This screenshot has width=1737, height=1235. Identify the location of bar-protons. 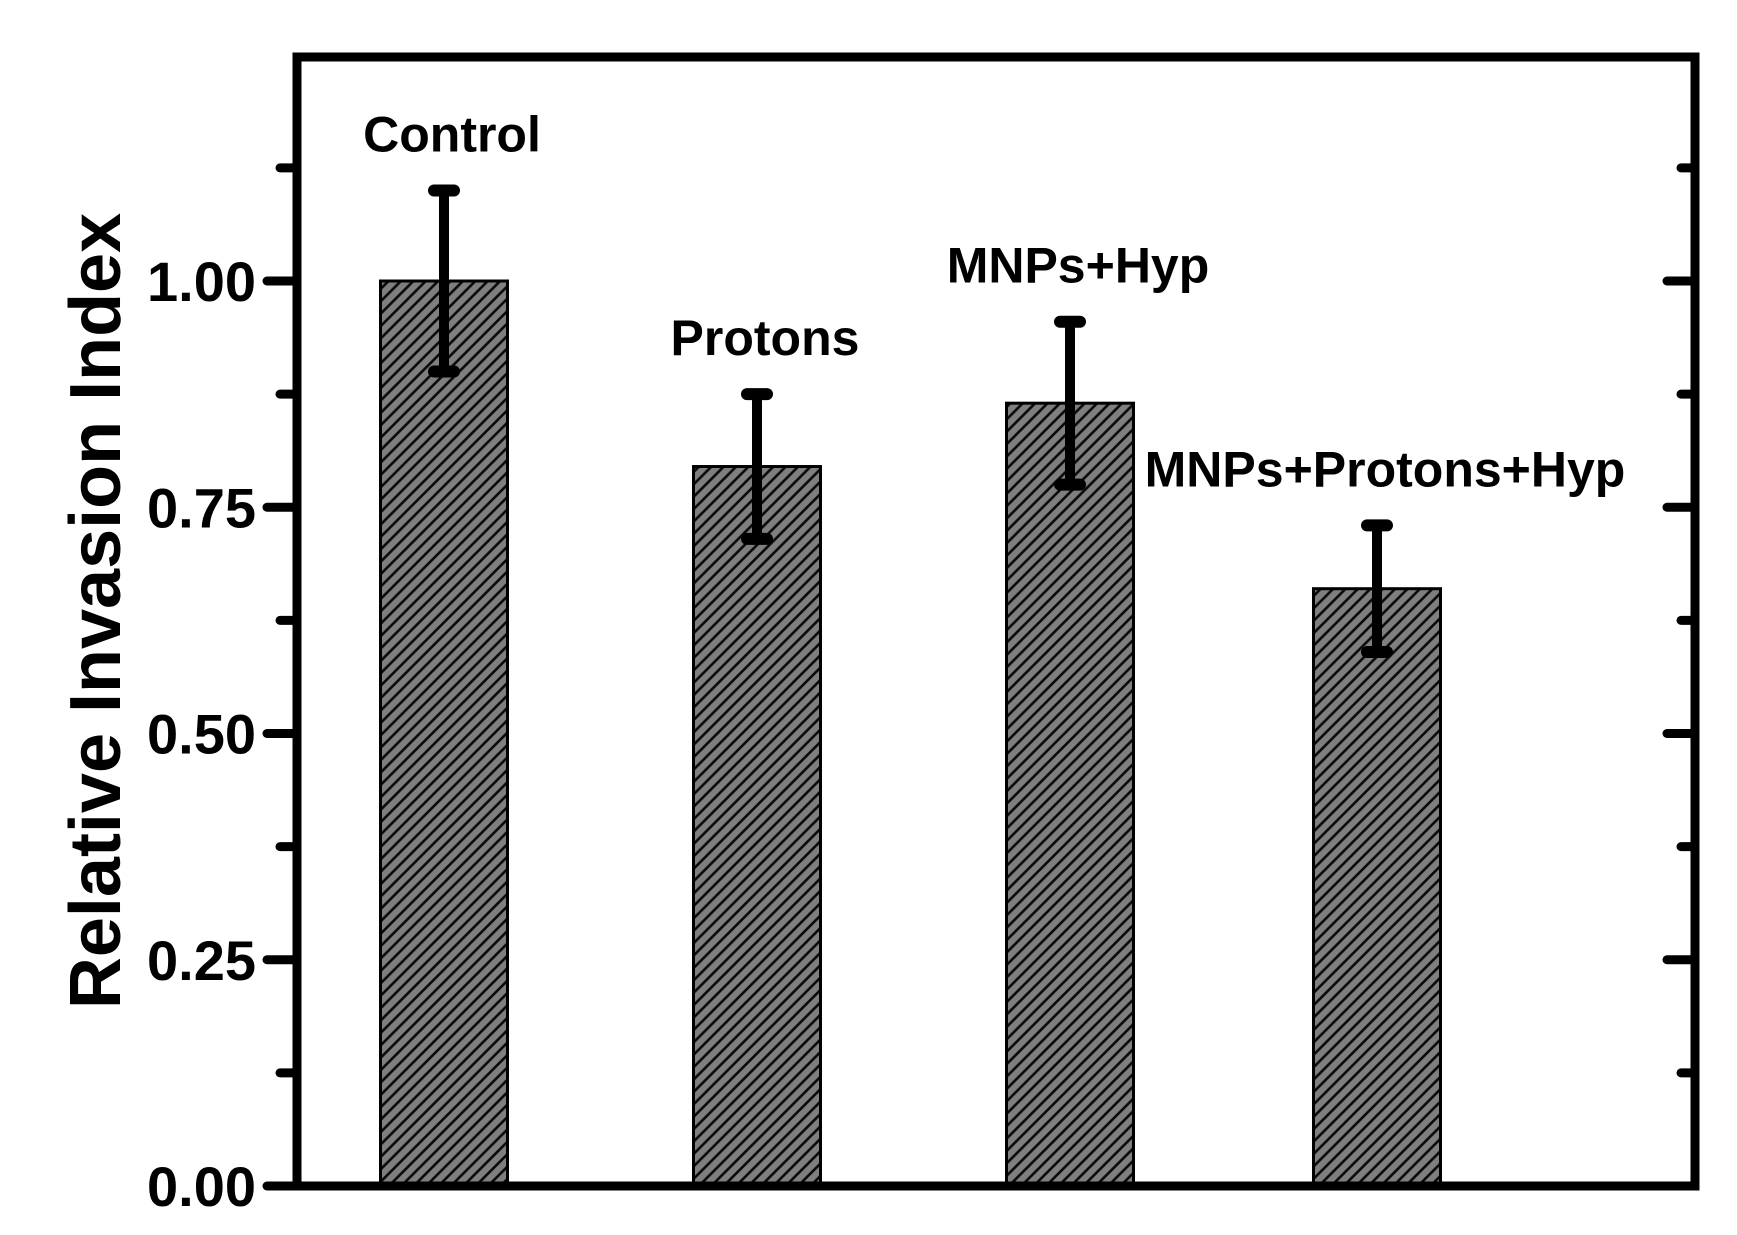
(757, 826).